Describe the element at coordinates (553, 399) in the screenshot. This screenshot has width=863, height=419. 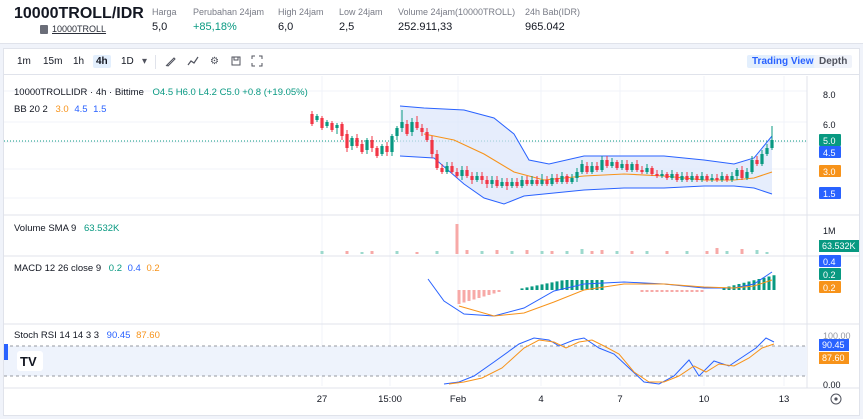
I see `time-axis: 27 15:00 Feb 4 7 10 13` at that location.